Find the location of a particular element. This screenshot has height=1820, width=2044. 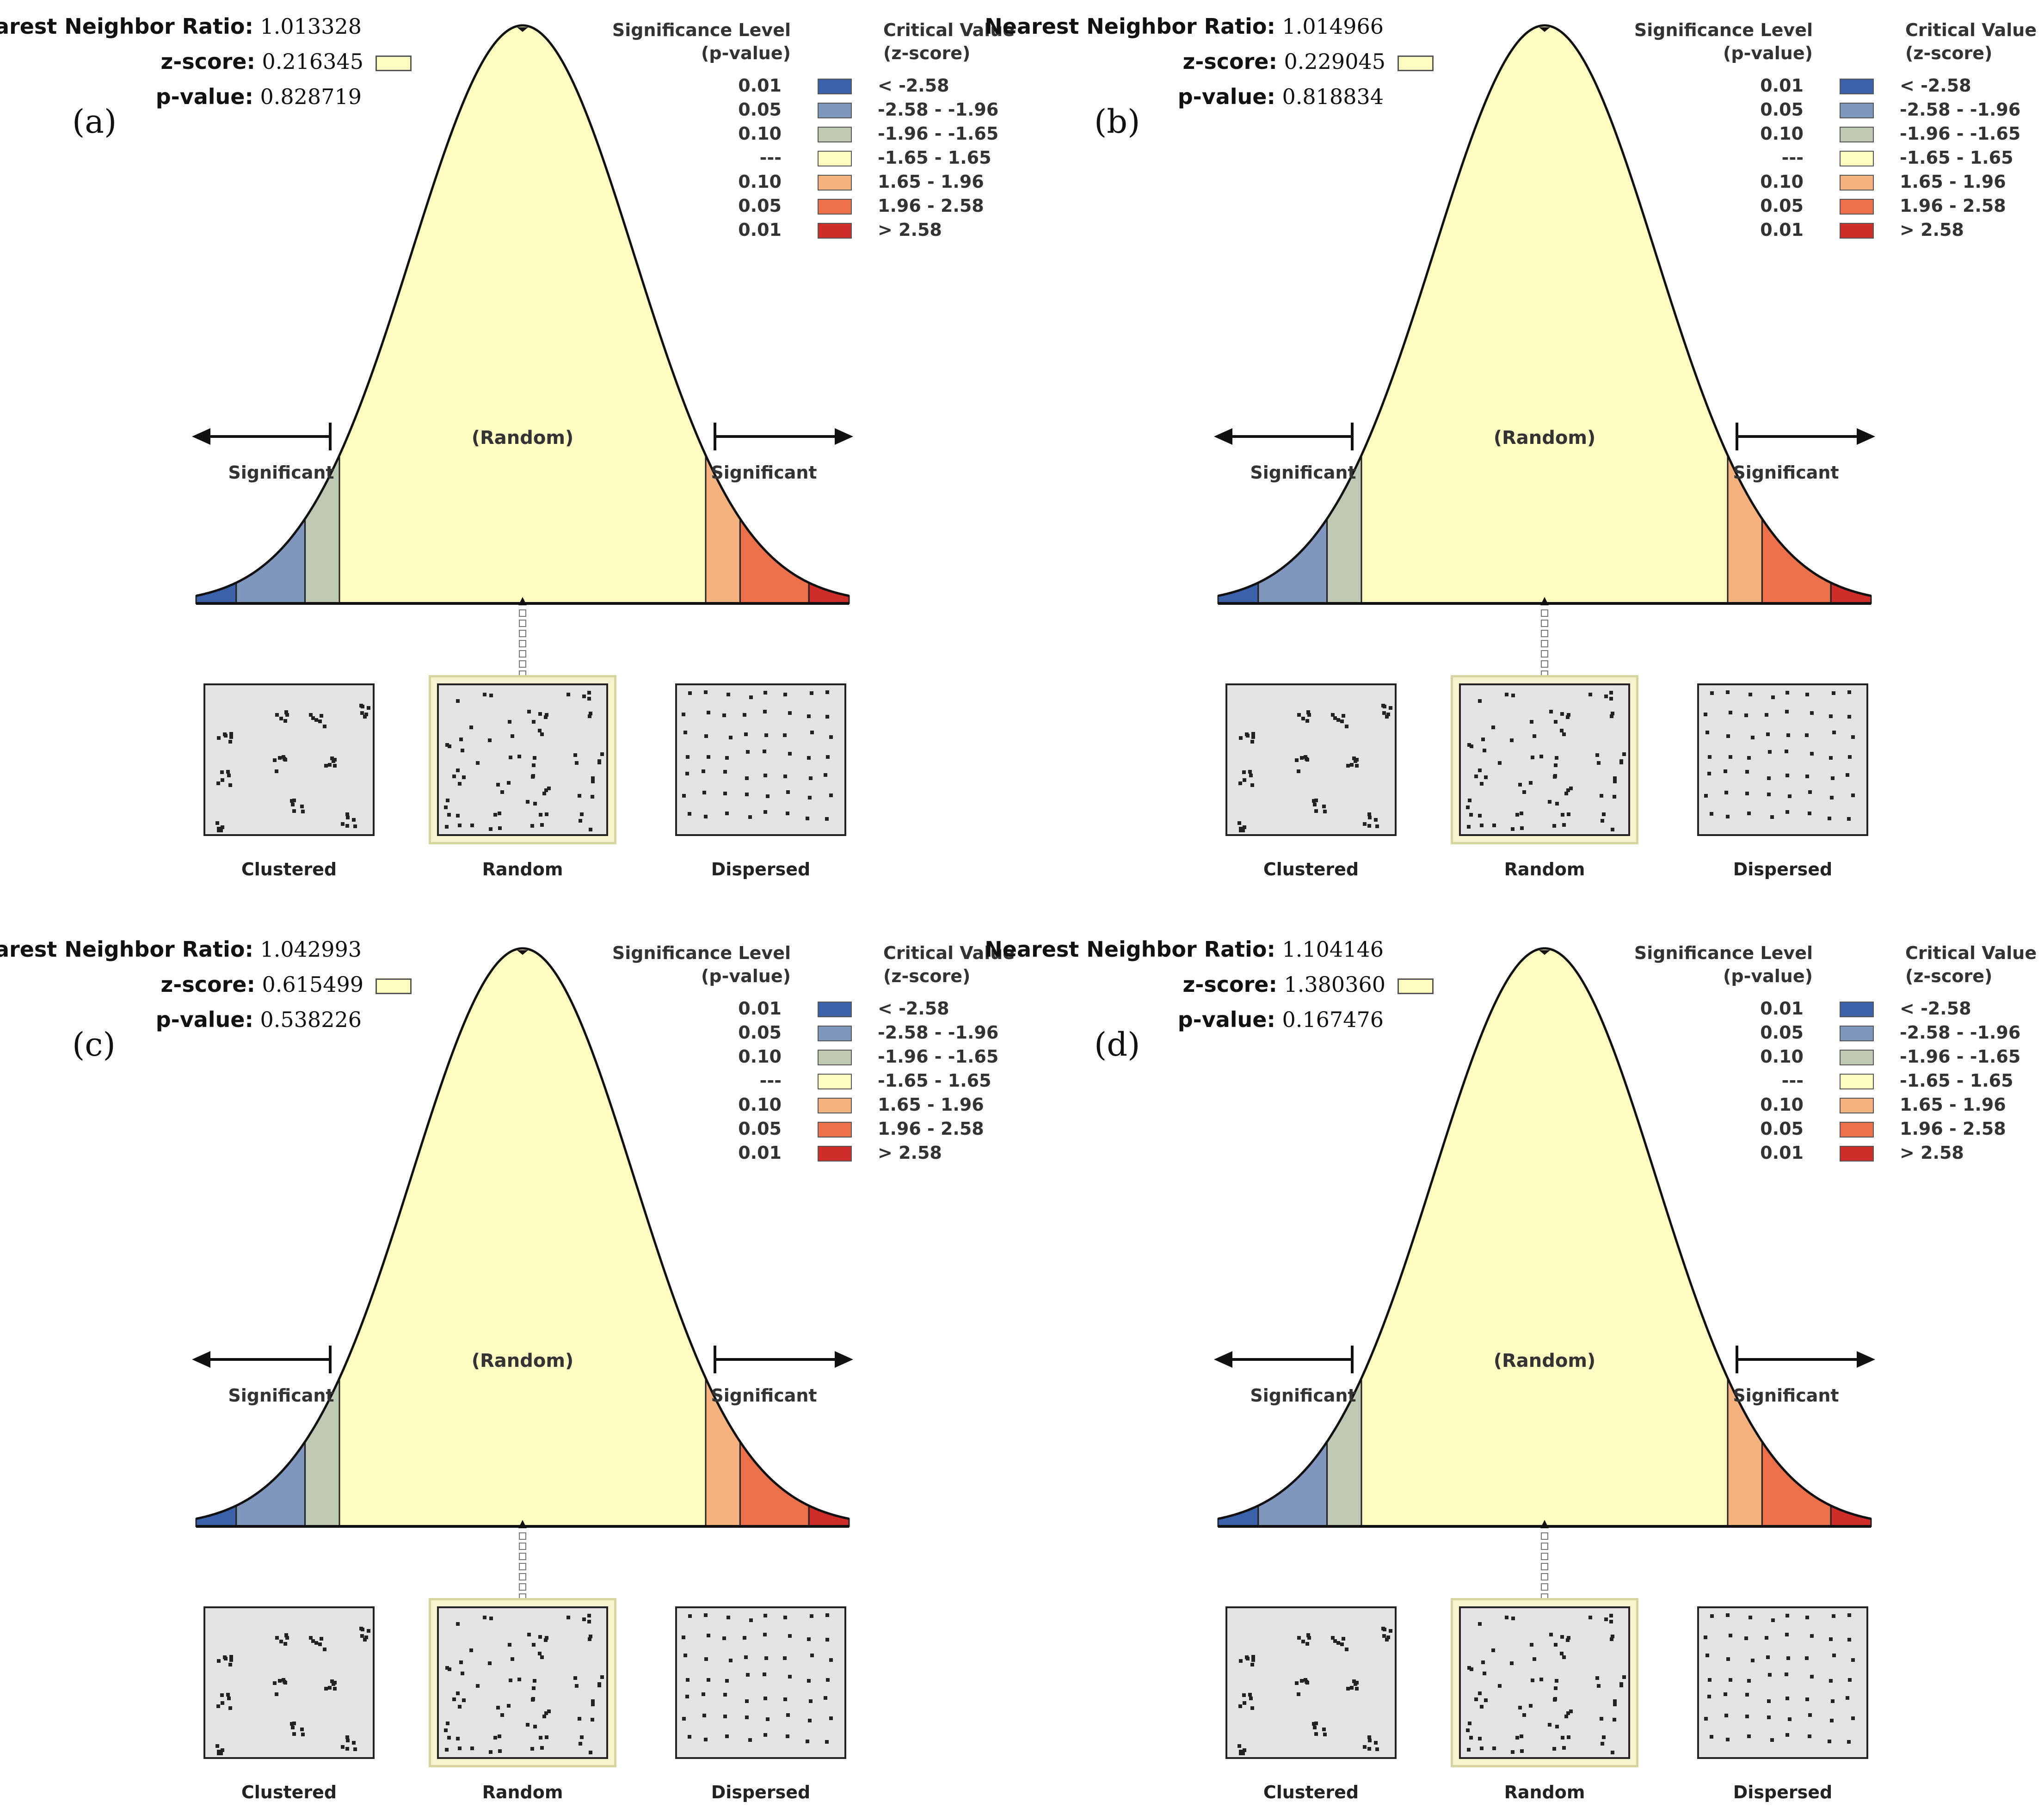

curve-region is located at coordinates (523, 314).